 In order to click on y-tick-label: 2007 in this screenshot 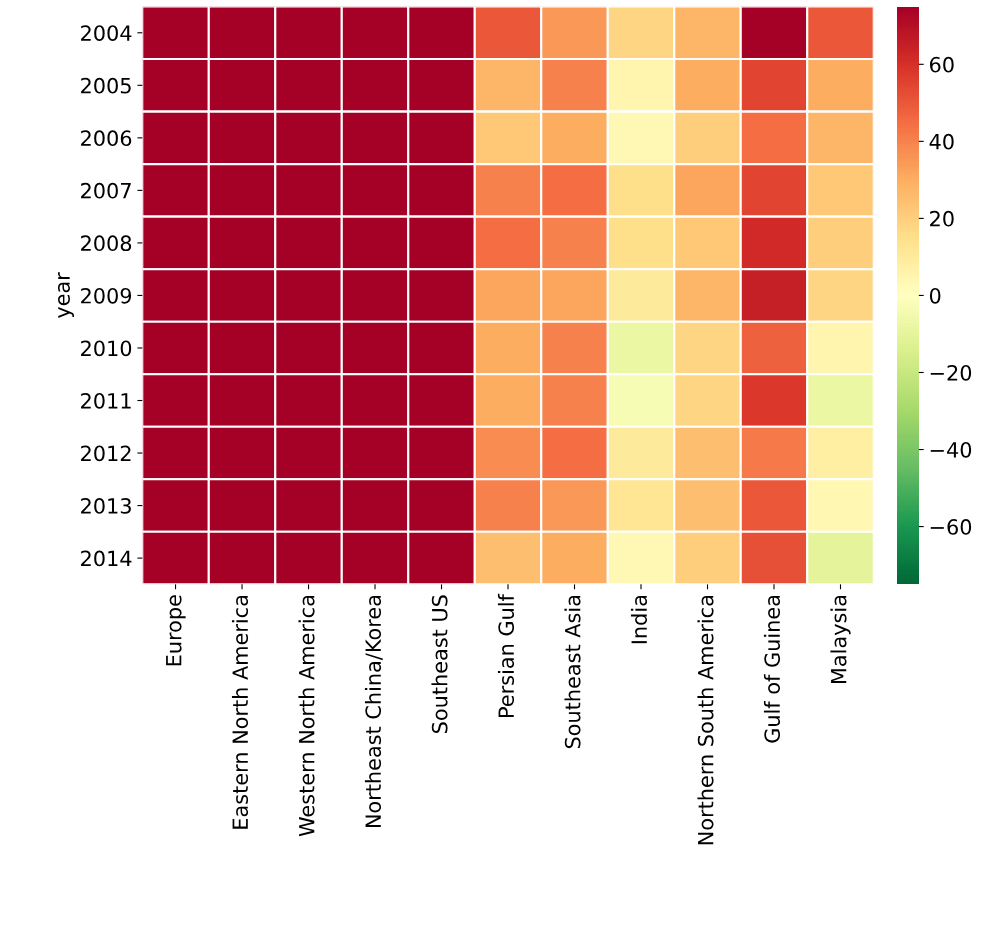, I will do `click(106, 190)`.